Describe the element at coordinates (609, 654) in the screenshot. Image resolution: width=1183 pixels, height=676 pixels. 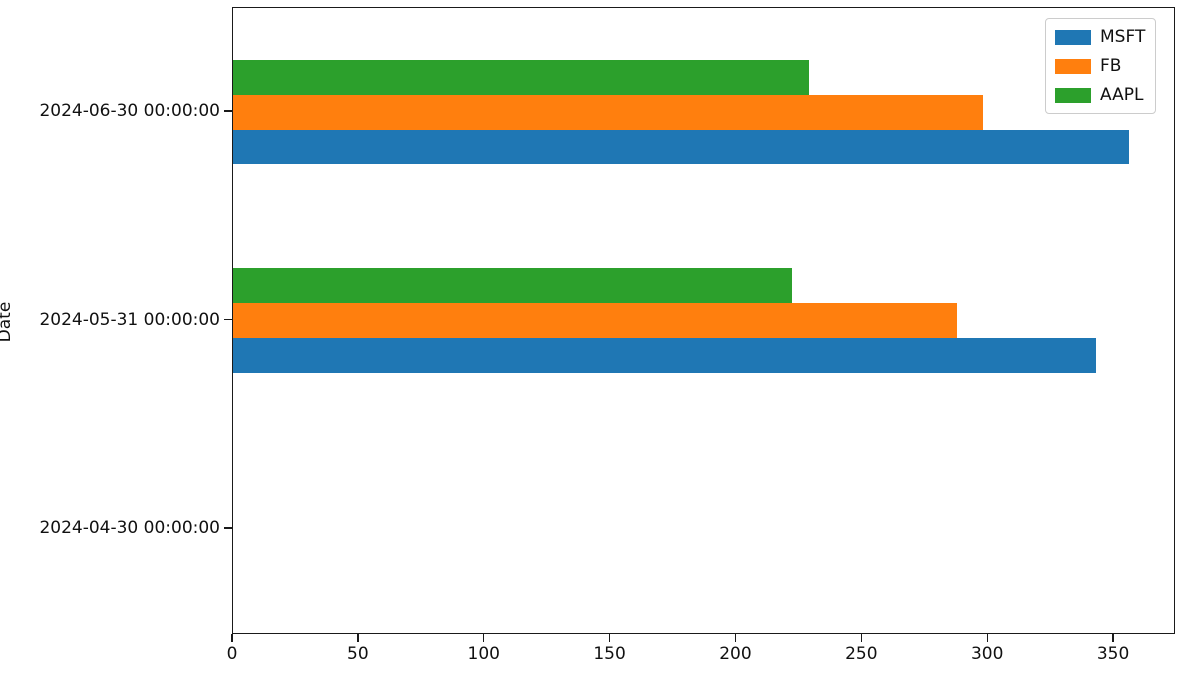
I see `x-tick-label: 150` at that location.